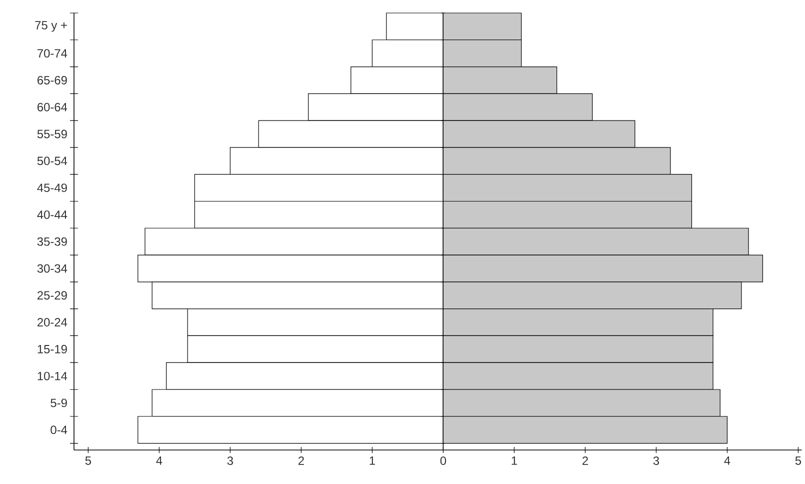 The image size is (805, 484). Describe the element at coordinates (52, 214) in the screenshot. I see `y-tick-label: 40-44` at that location.